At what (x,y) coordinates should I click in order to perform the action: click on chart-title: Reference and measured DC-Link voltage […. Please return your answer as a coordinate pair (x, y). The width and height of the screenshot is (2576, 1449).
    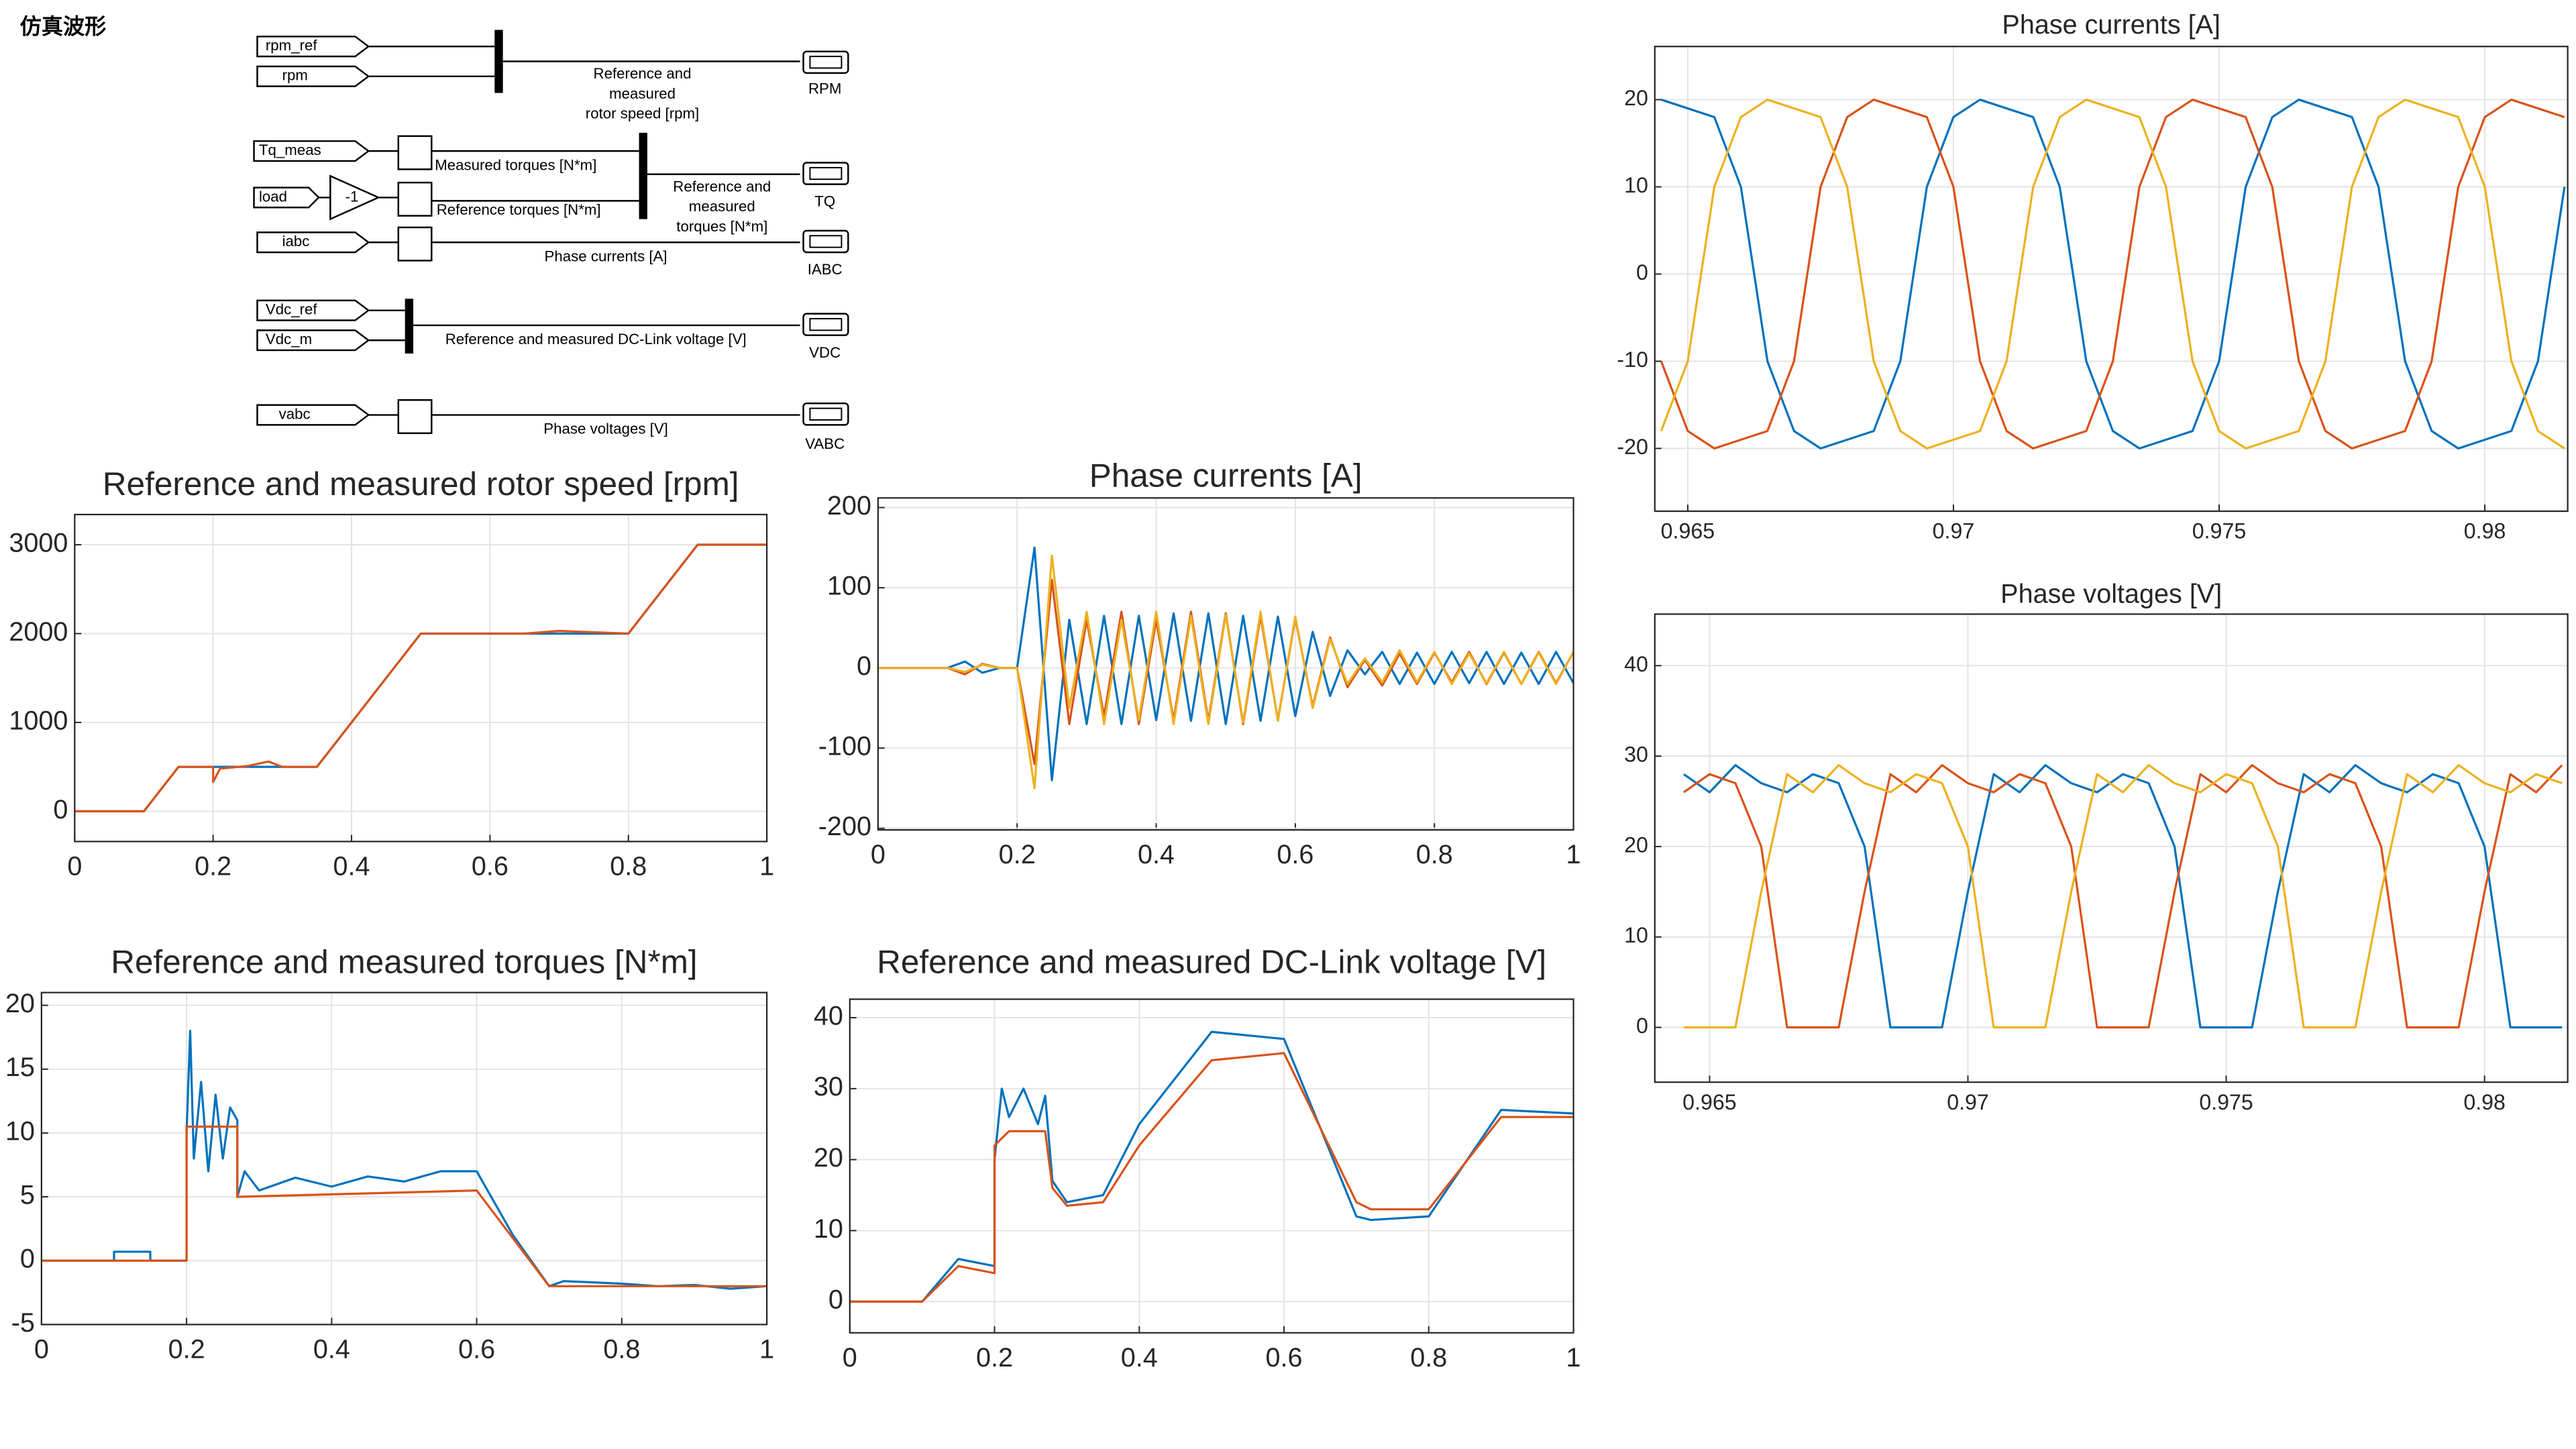
    Looking at the image, I should click on (1211, 962).